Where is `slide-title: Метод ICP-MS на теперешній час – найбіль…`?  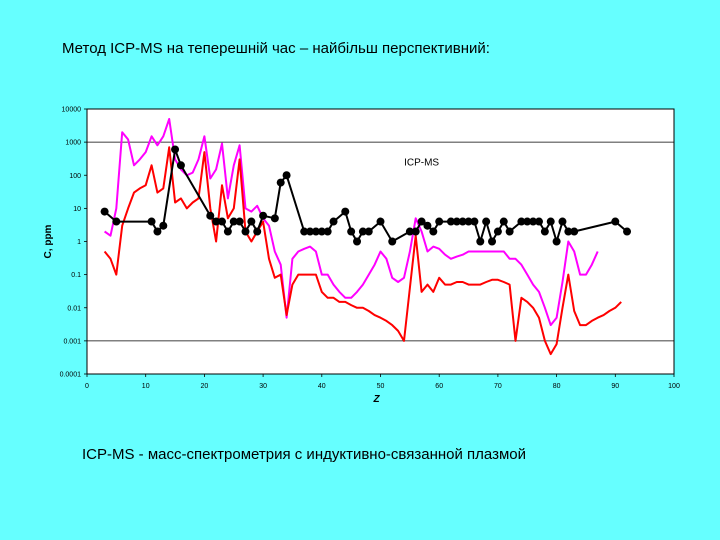 slide-title: Метод ICP-MS на теперешній час – найбіль… is located at coordinates (276, 48).